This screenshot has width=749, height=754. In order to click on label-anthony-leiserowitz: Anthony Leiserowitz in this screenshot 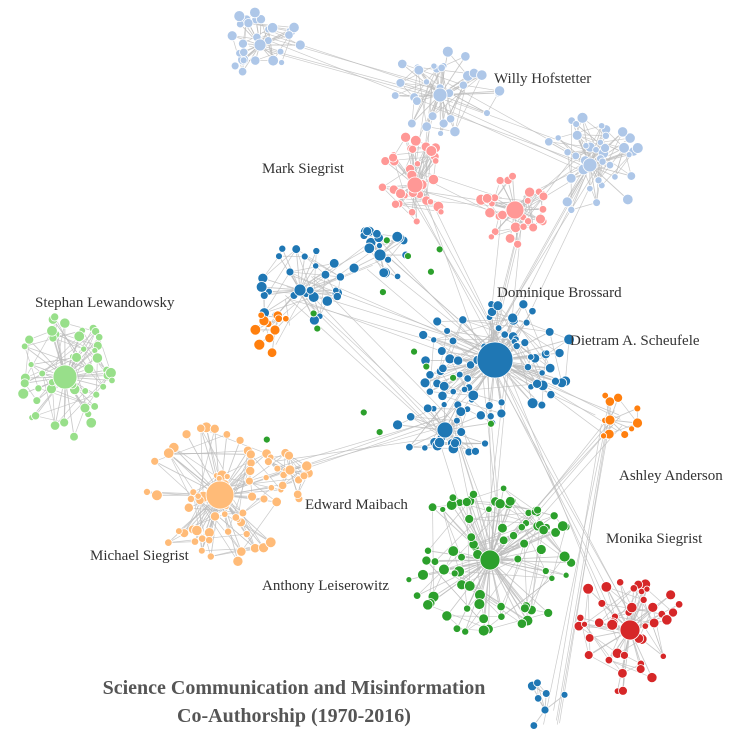, I will do `click(325, 586)`.